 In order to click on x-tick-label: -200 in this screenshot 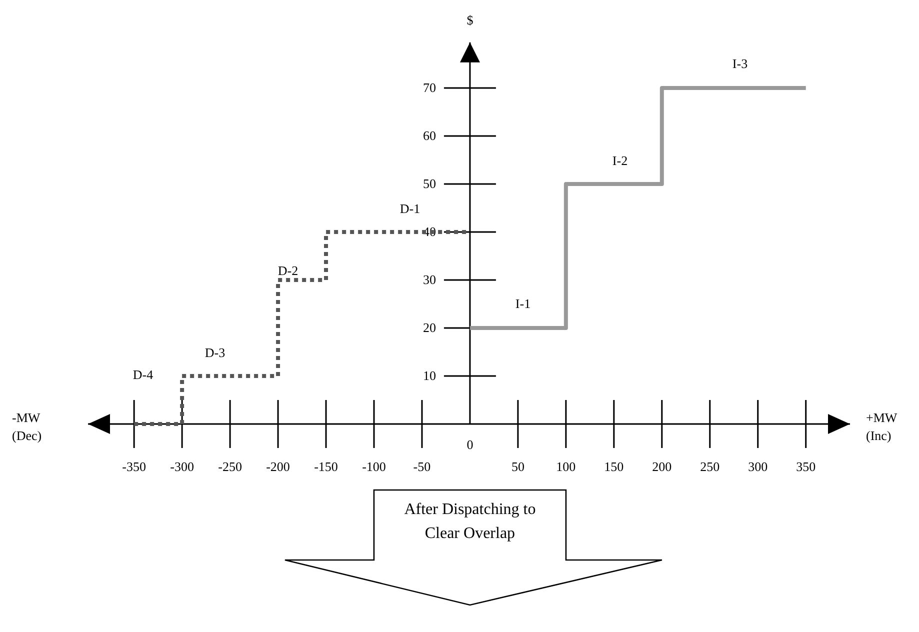, I will do `click(278, 466)`.